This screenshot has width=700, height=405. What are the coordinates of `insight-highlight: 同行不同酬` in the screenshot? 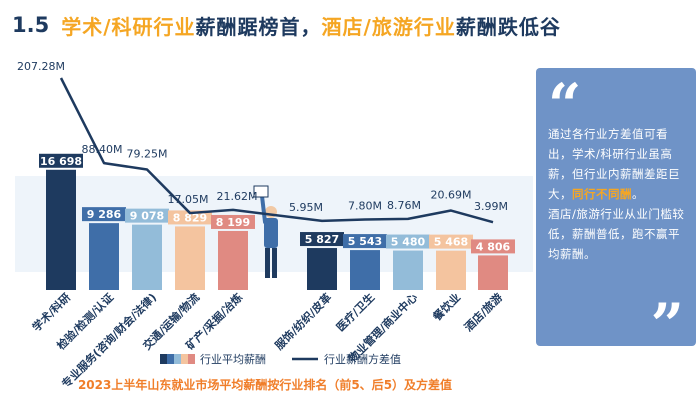 It's located at (602, 194).